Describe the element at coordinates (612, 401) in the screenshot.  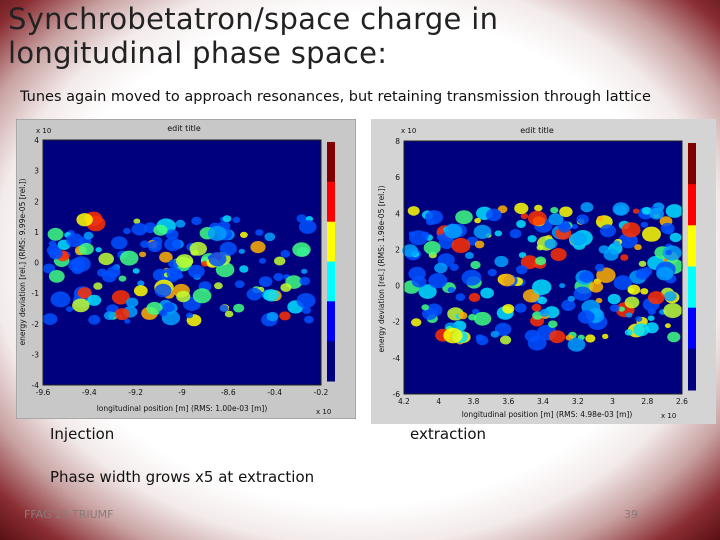
I see `x-tick-label: 3` at that location.